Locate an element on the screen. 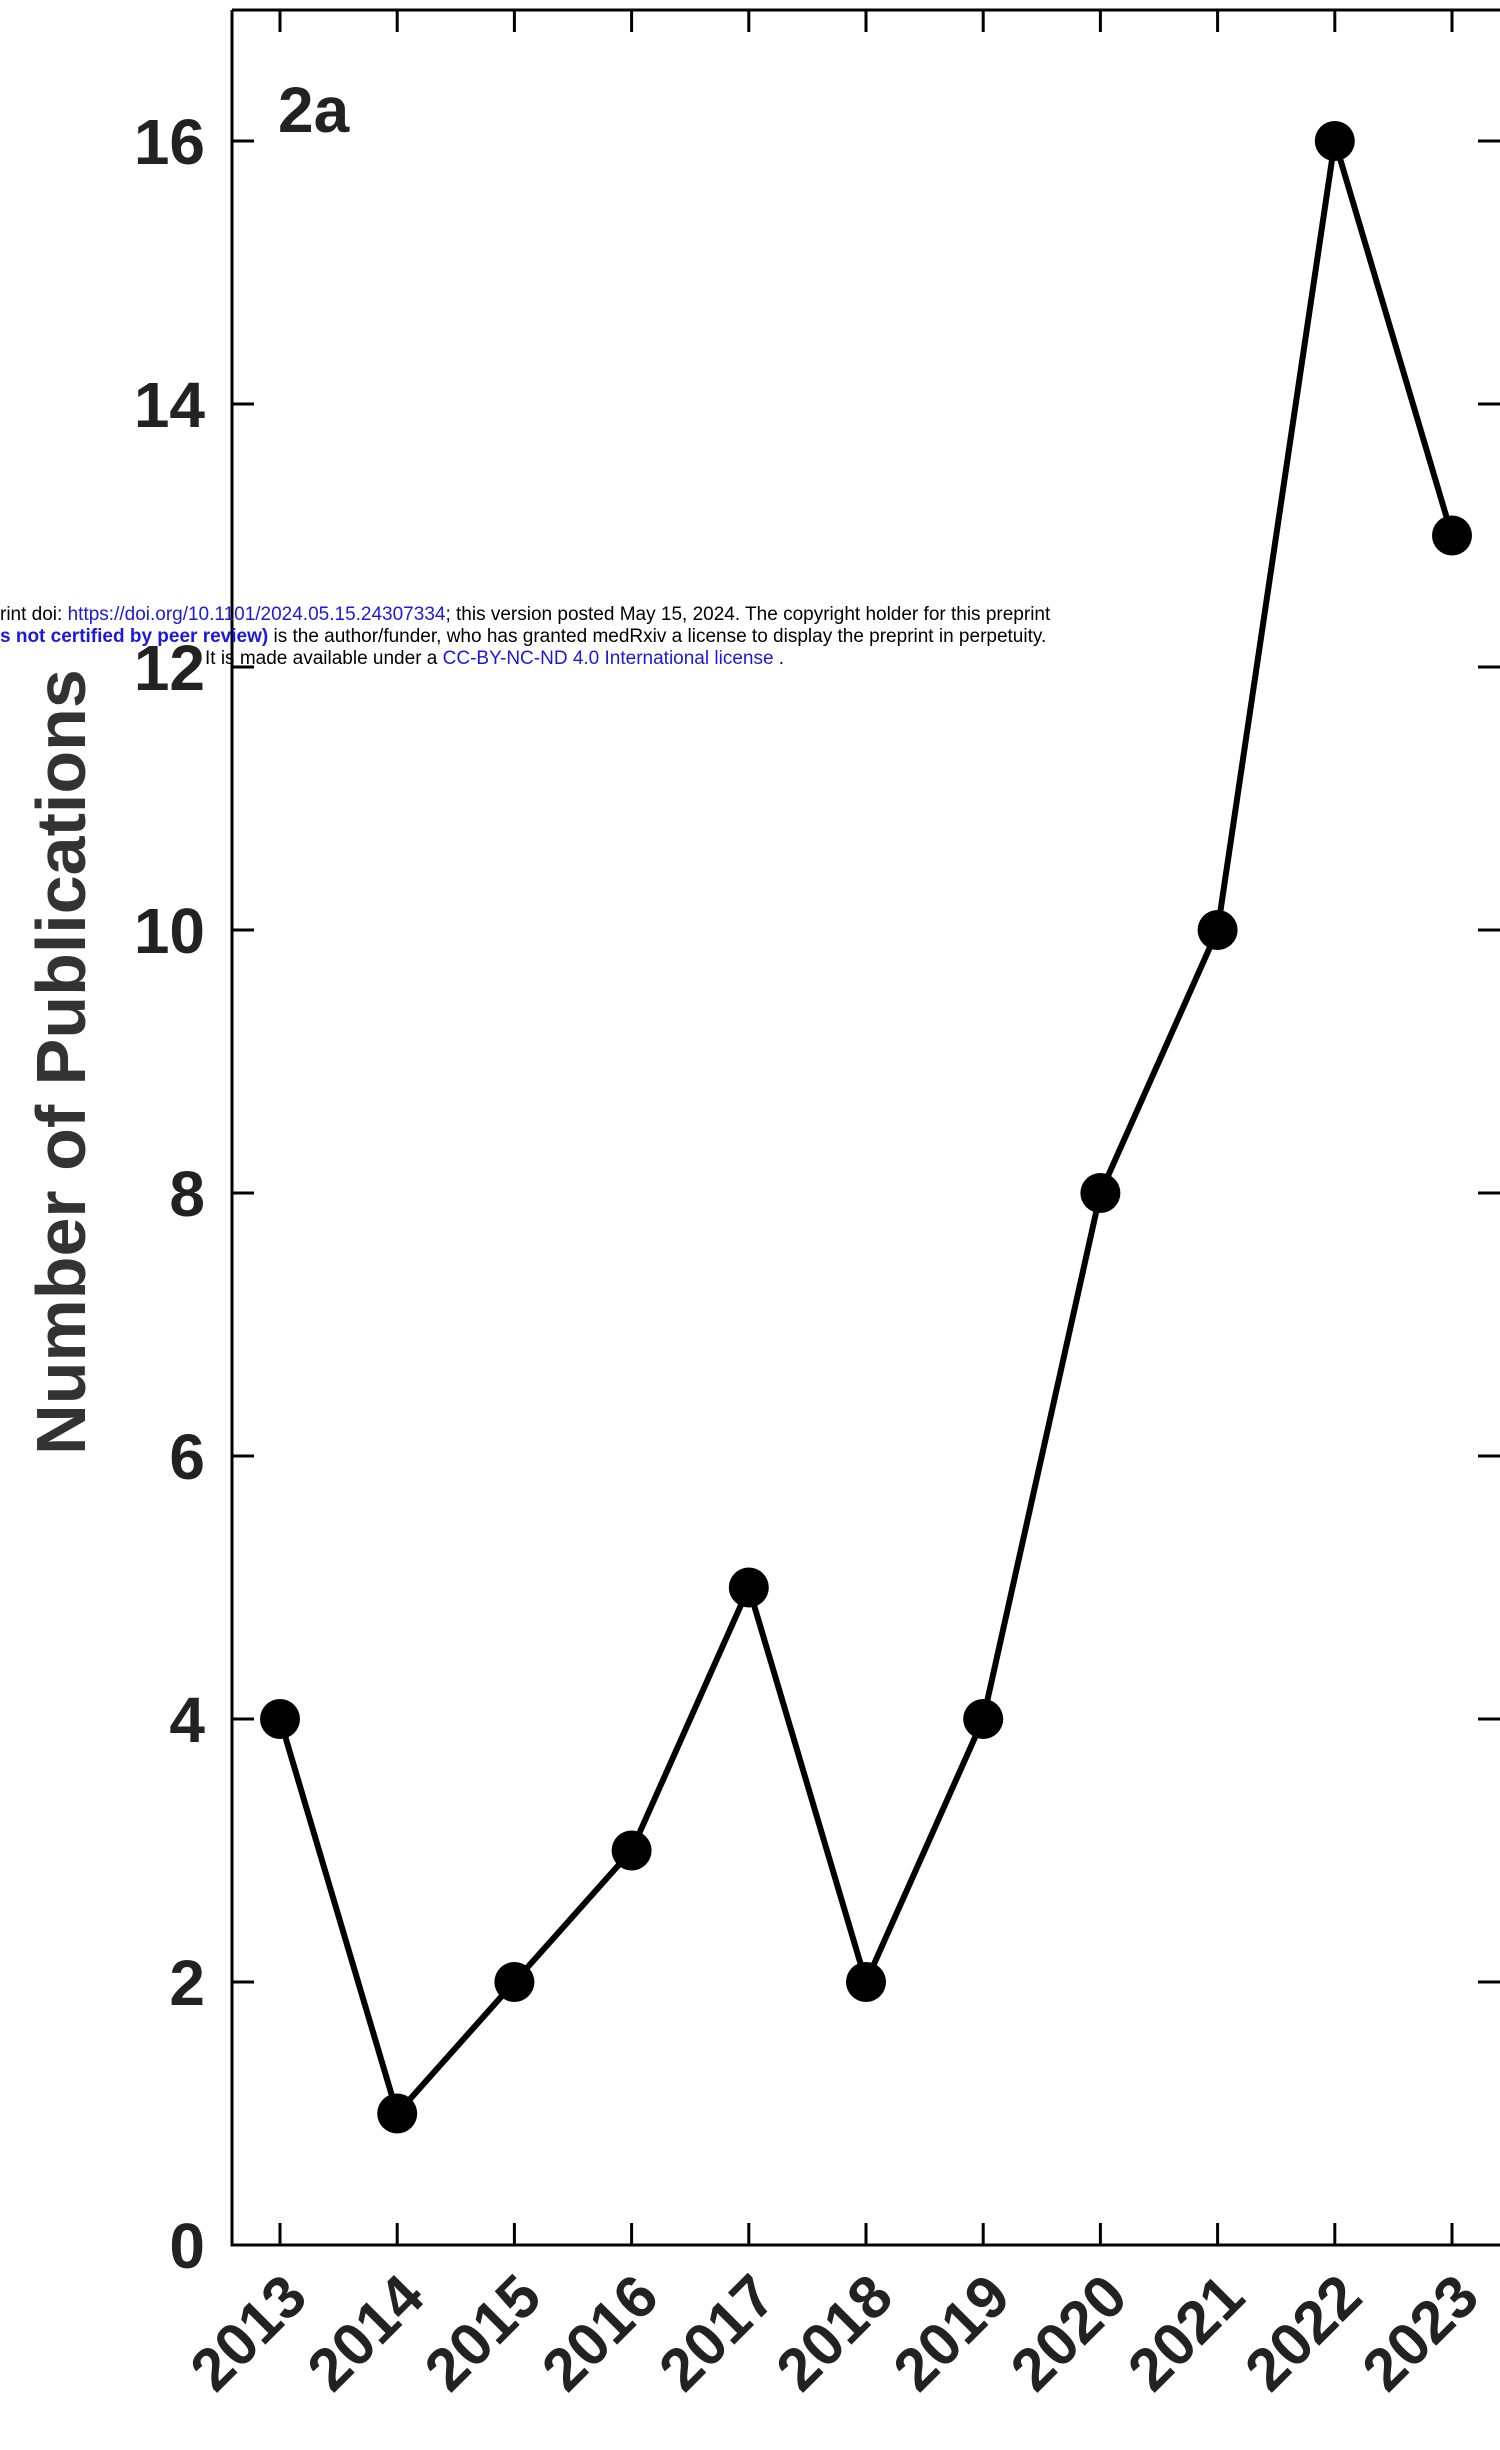  notice-bold-text: s not certified by peer review) is located at coordinates (134, 636).